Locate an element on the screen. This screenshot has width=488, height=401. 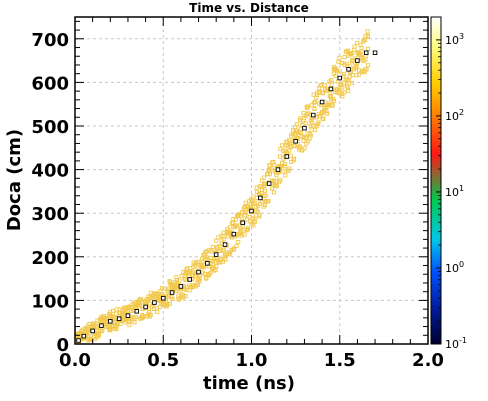
y-tick-label: 300 is located at coordinates (50, 214).